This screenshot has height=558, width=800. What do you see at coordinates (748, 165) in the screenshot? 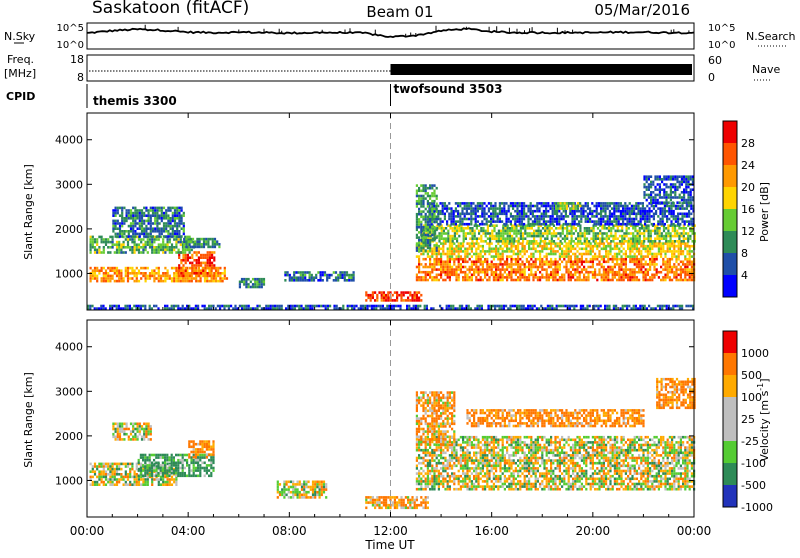
I see `colorbar-tick: 24` at bounding box center [748, 165].